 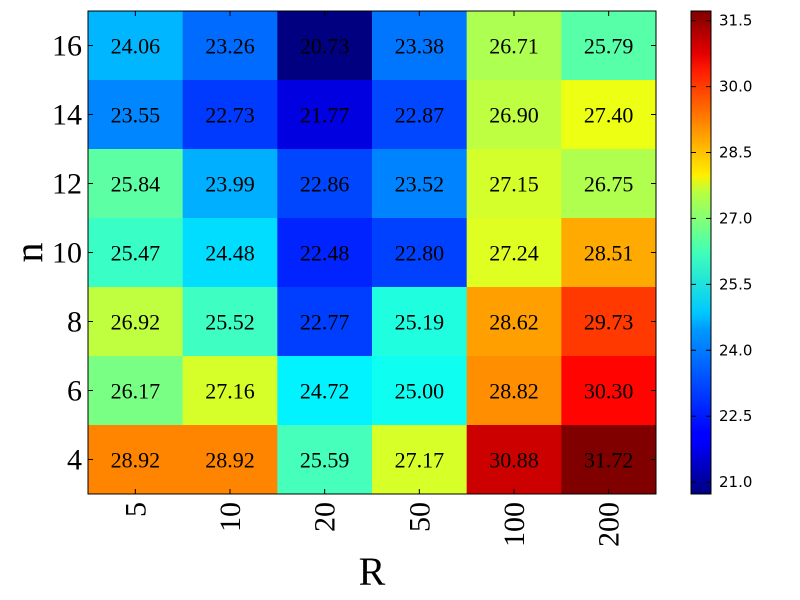 What do you see at coordinates (74, 460) in the screenshot?
I see `y-tick-label: 4` at bounding box center [74, 460].